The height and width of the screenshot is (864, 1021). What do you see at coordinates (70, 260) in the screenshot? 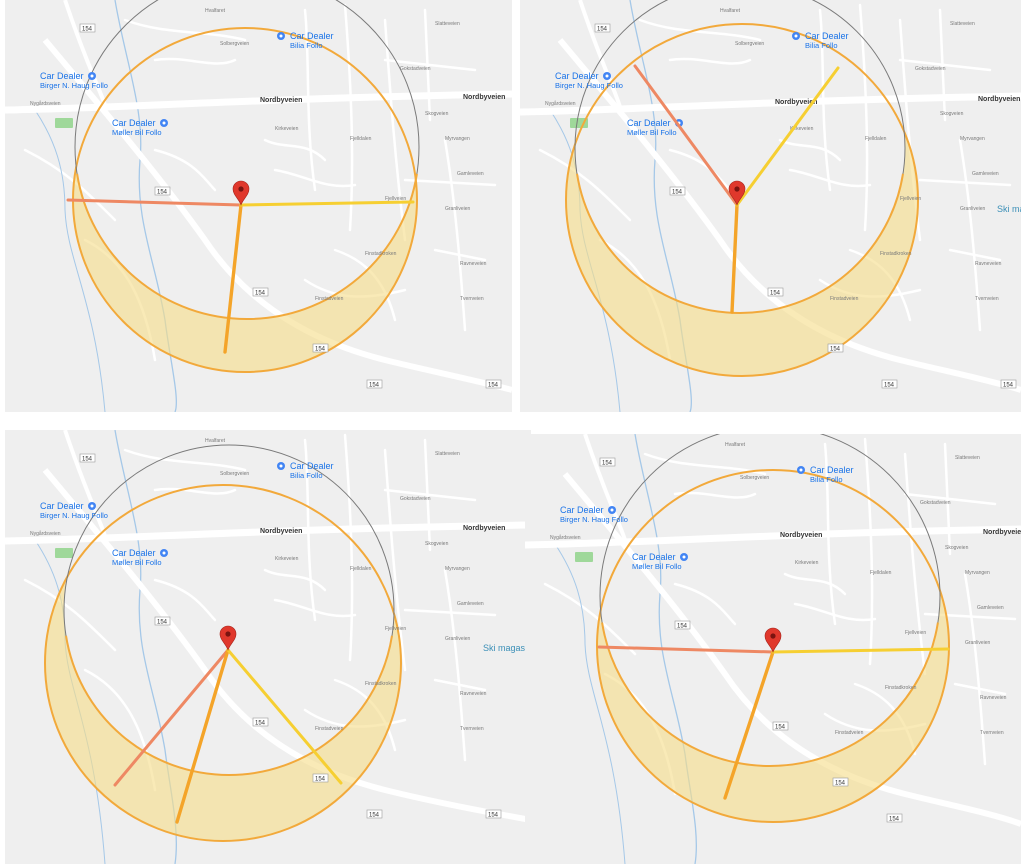
I see `stream-line` at bounding box center [70, 260].